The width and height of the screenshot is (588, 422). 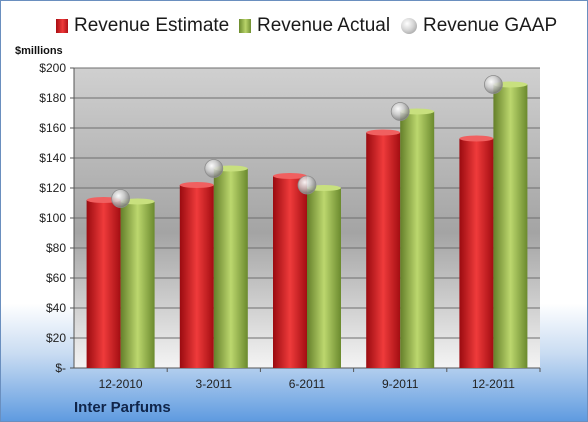 What do you see at coordinates (493, 384) in the screenshot?
I see `x-tick-label: 12-2011` at bounding box center [493, 384].